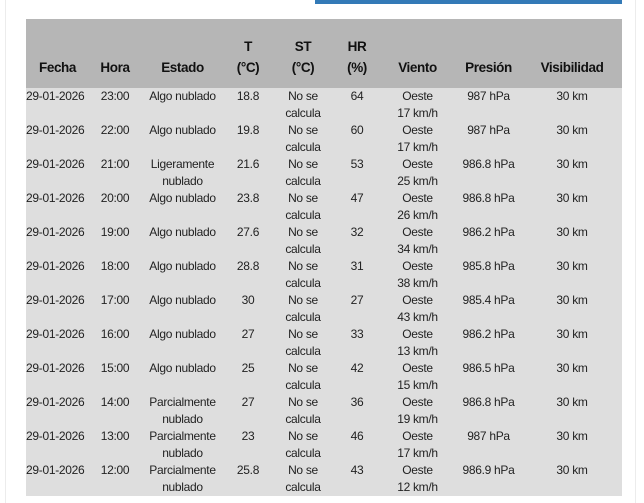  I want to click on cell-viento: Oeste 34 km/h, so click(417, 241).